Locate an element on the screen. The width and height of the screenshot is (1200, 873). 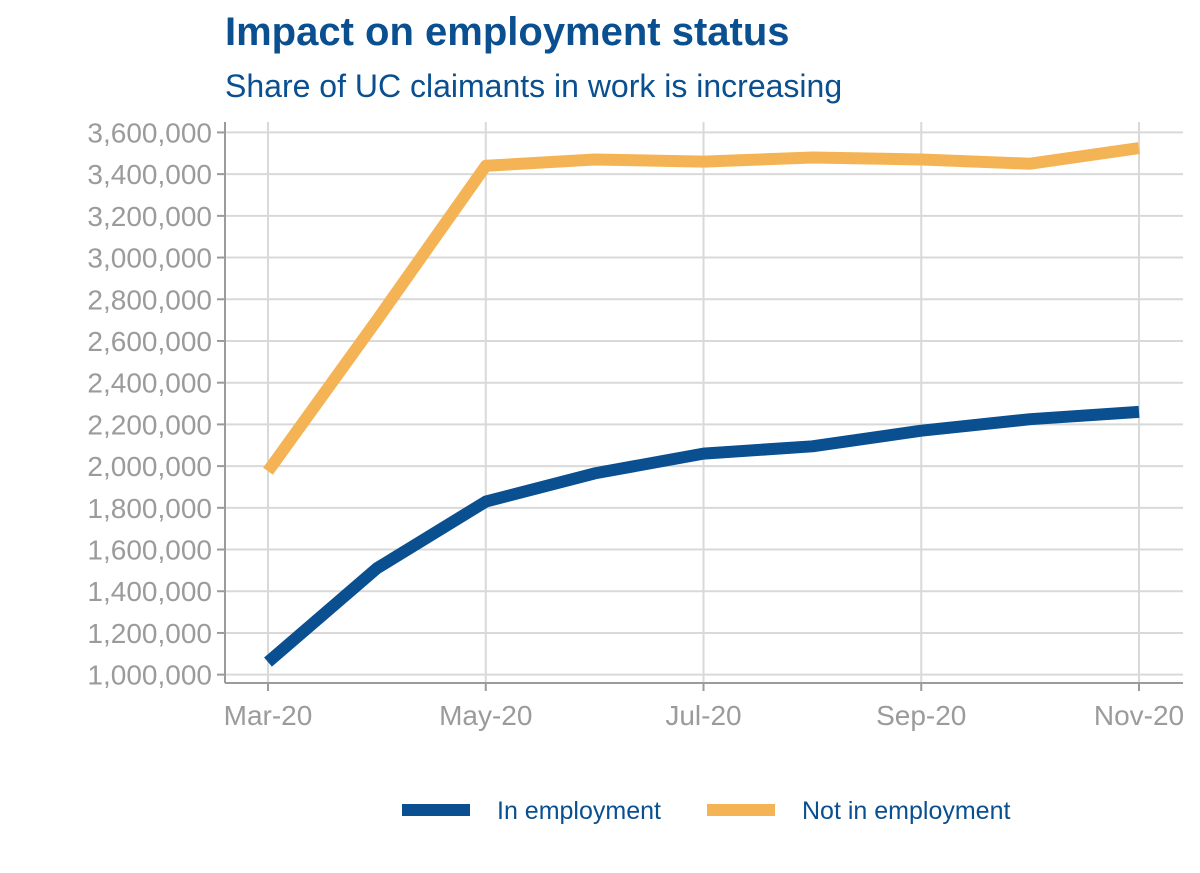
y-tick-label: 3,400,000 is located at coordinates (149, 174).